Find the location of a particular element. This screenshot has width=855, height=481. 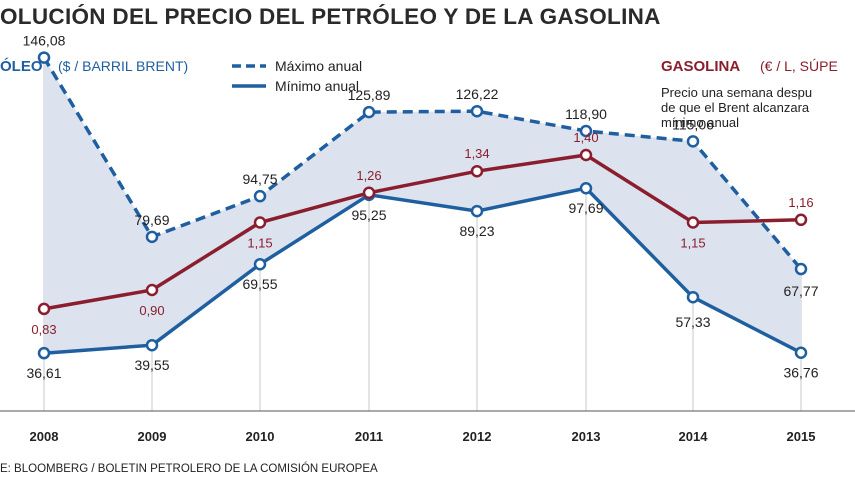

gasoline-legend-unit: (€ / L, SÚPE is located at coordinates (799, 66).